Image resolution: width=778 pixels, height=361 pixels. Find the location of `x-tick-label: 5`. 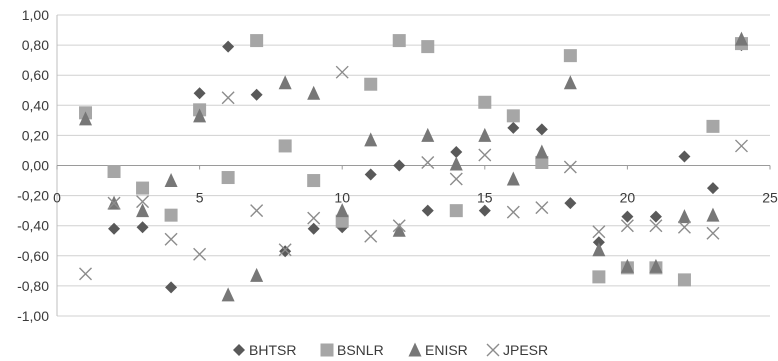

x-tick-label: 5 is located at coordinates (200, 198).